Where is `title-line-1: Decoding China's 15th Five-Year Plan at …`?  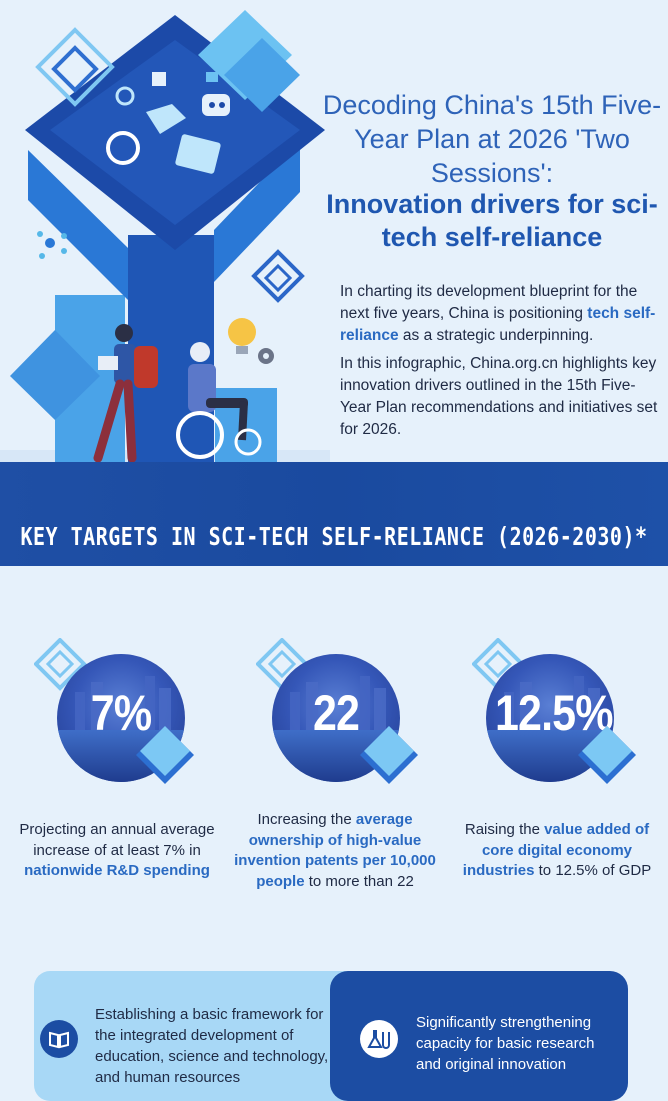
title-line-1: Decoding China's 15th Five-Year Plan at … is located at coordinates (492, 139).